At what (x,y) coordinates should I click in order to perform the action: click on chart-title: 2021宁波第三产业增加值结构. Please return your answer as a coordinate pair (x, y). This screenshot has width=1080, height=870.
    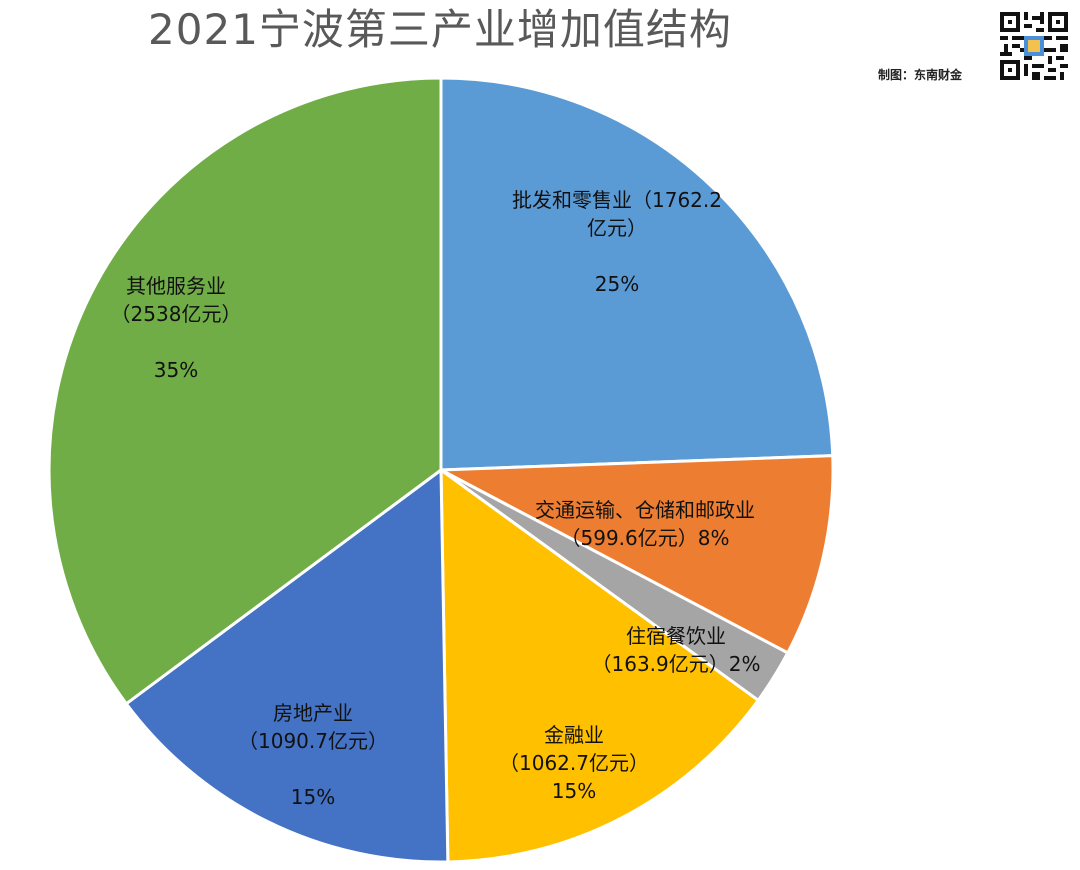
    Looking at the image, I should click on (440, 29).